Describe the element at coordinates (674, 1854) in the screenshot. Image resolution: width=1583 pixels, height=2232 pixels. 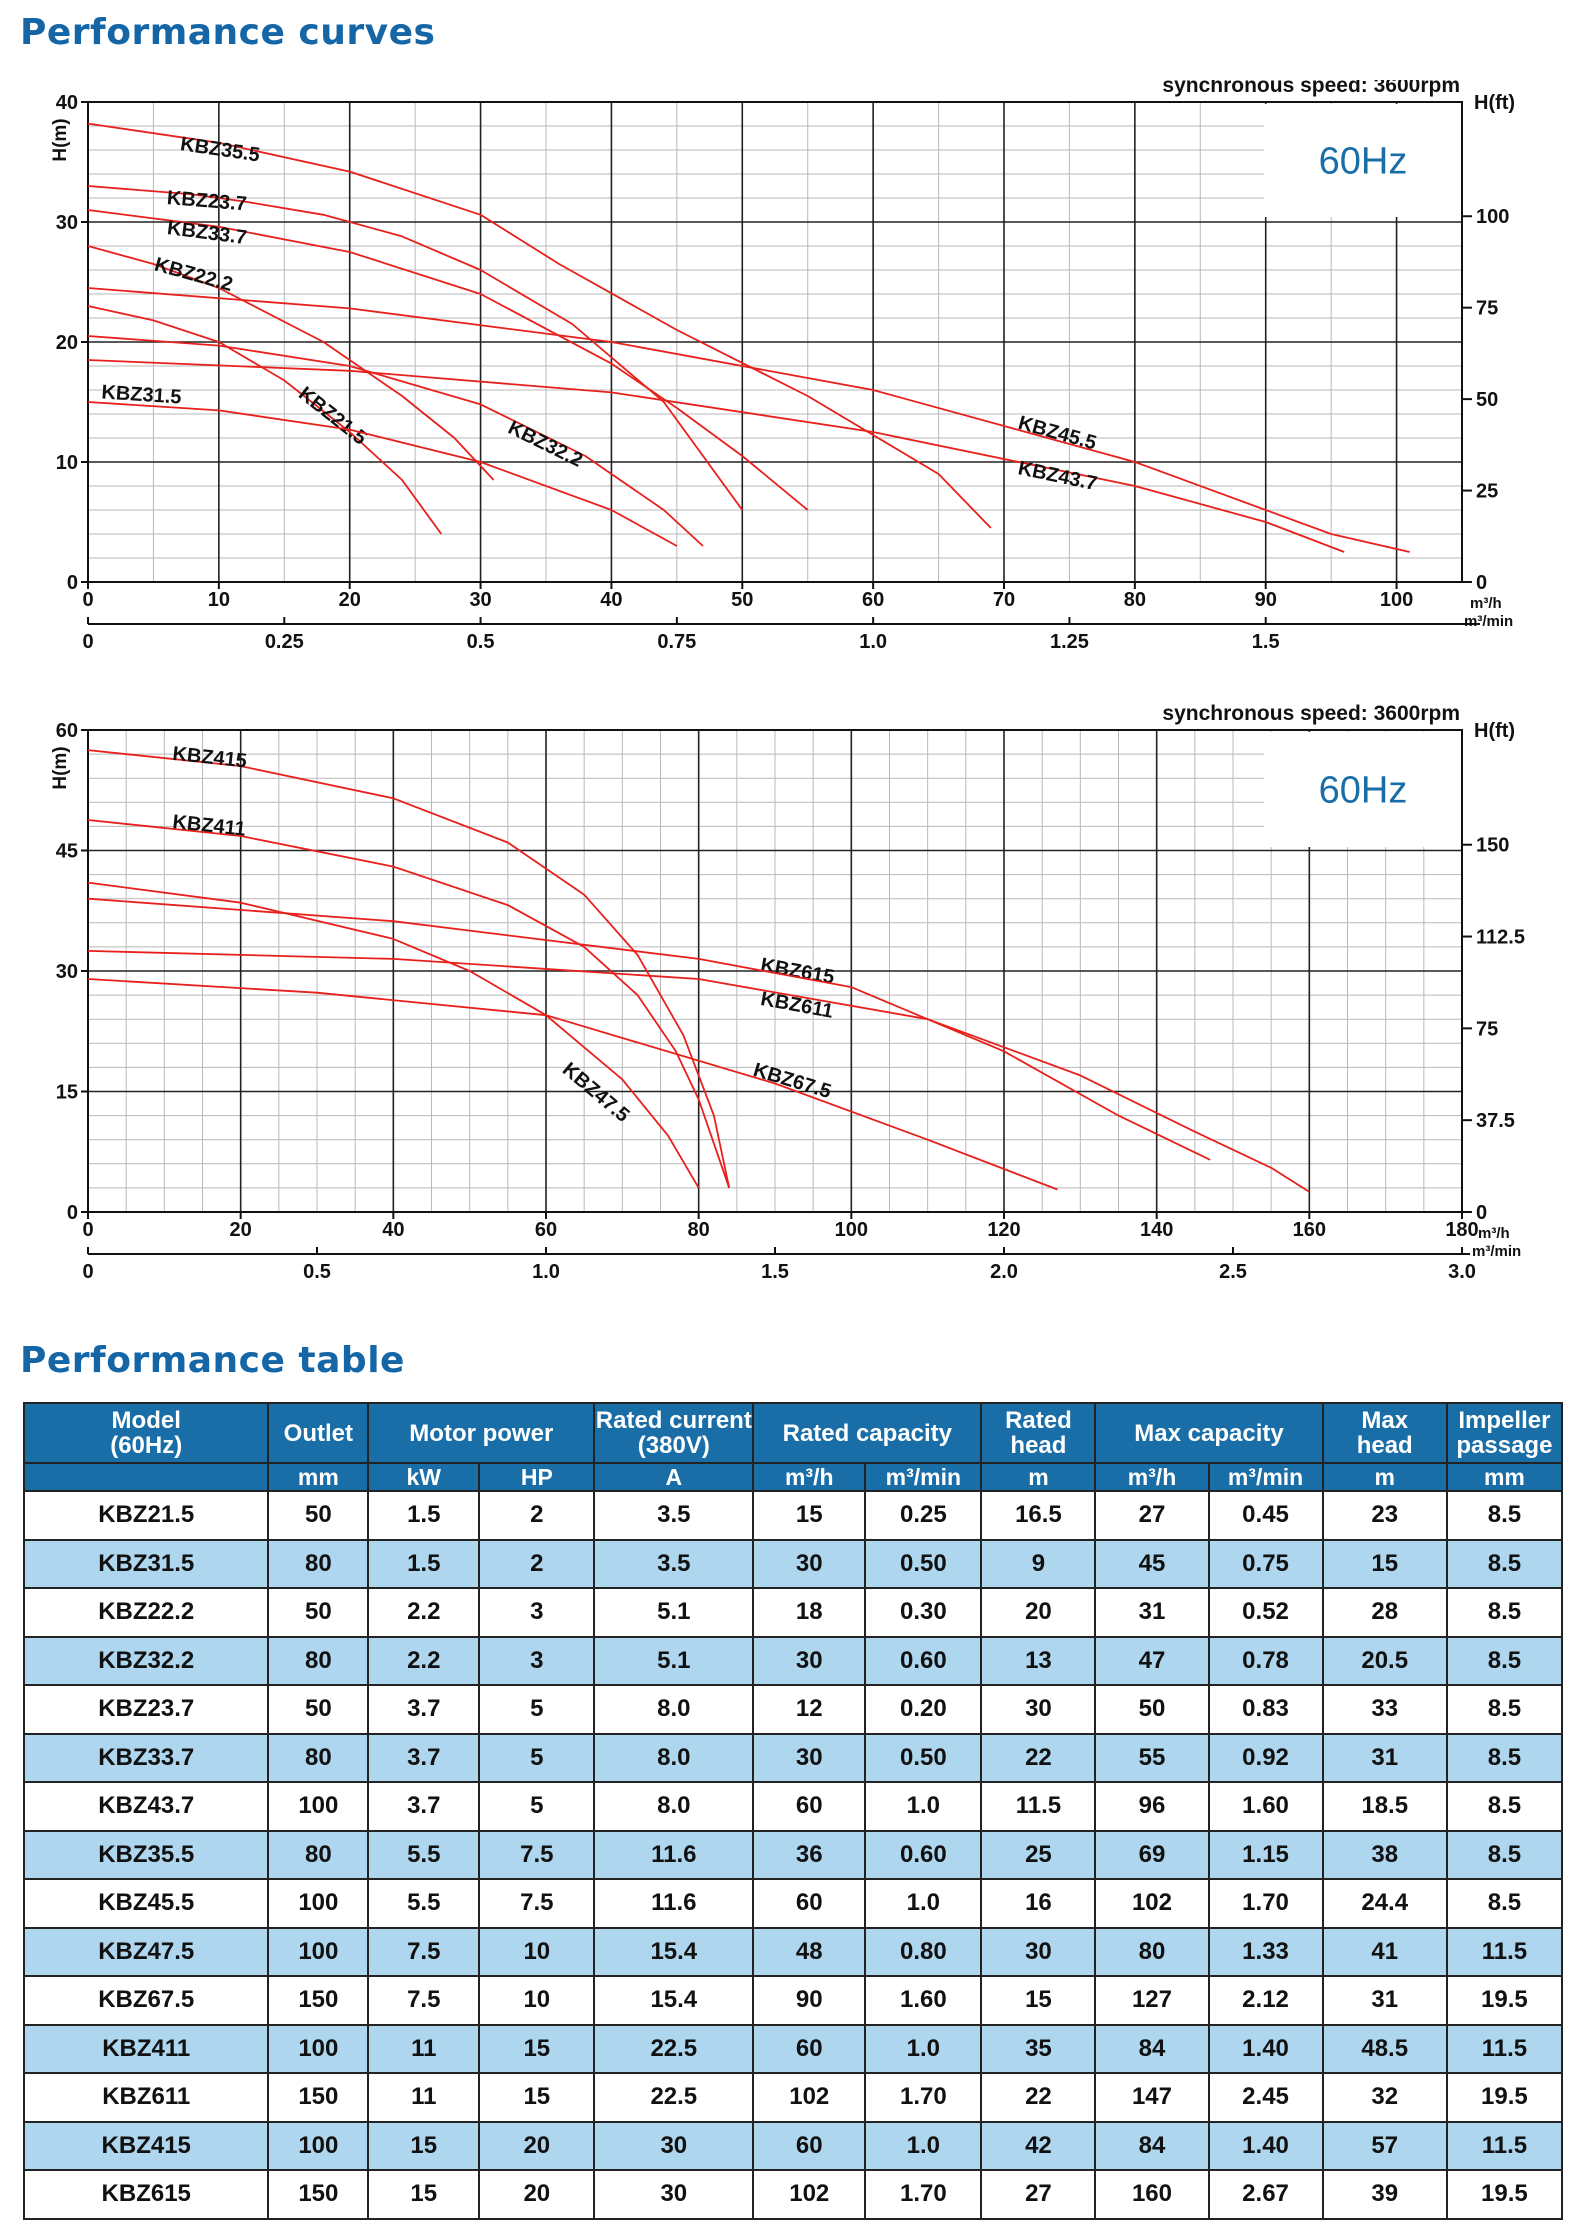
I see `table-cell: 11.6` at that location.